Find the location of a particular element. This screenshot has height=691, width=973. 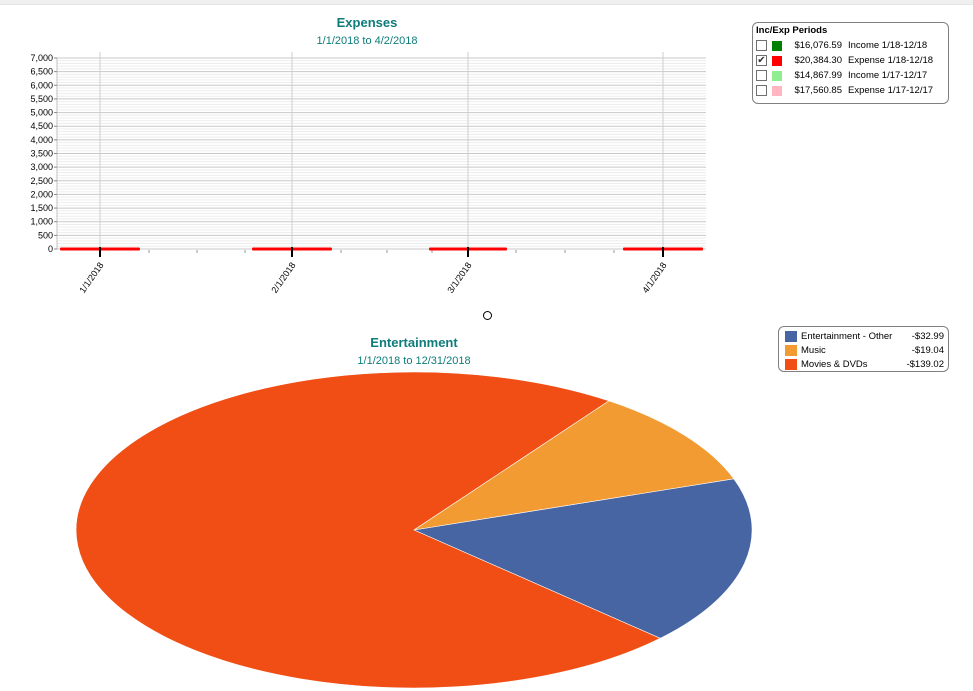

legend-label: Expense 1/17-12/17 is located at coordinates (891, 90).